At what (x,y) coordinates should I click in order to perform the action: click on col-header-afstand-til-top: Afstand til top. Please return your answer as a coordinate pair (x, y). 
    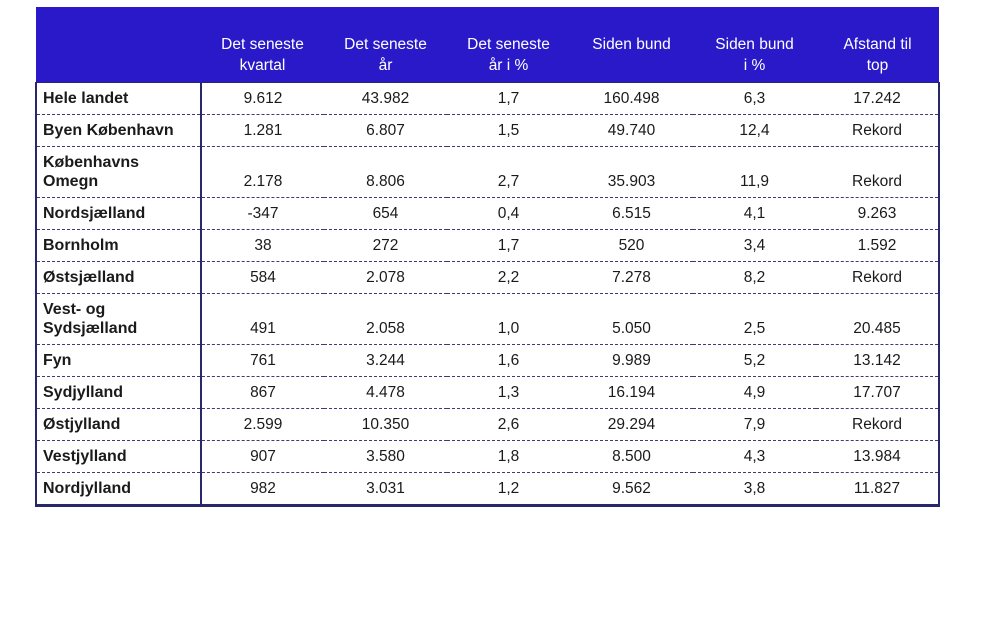
    Looking at the image, I should click on (877, 45).